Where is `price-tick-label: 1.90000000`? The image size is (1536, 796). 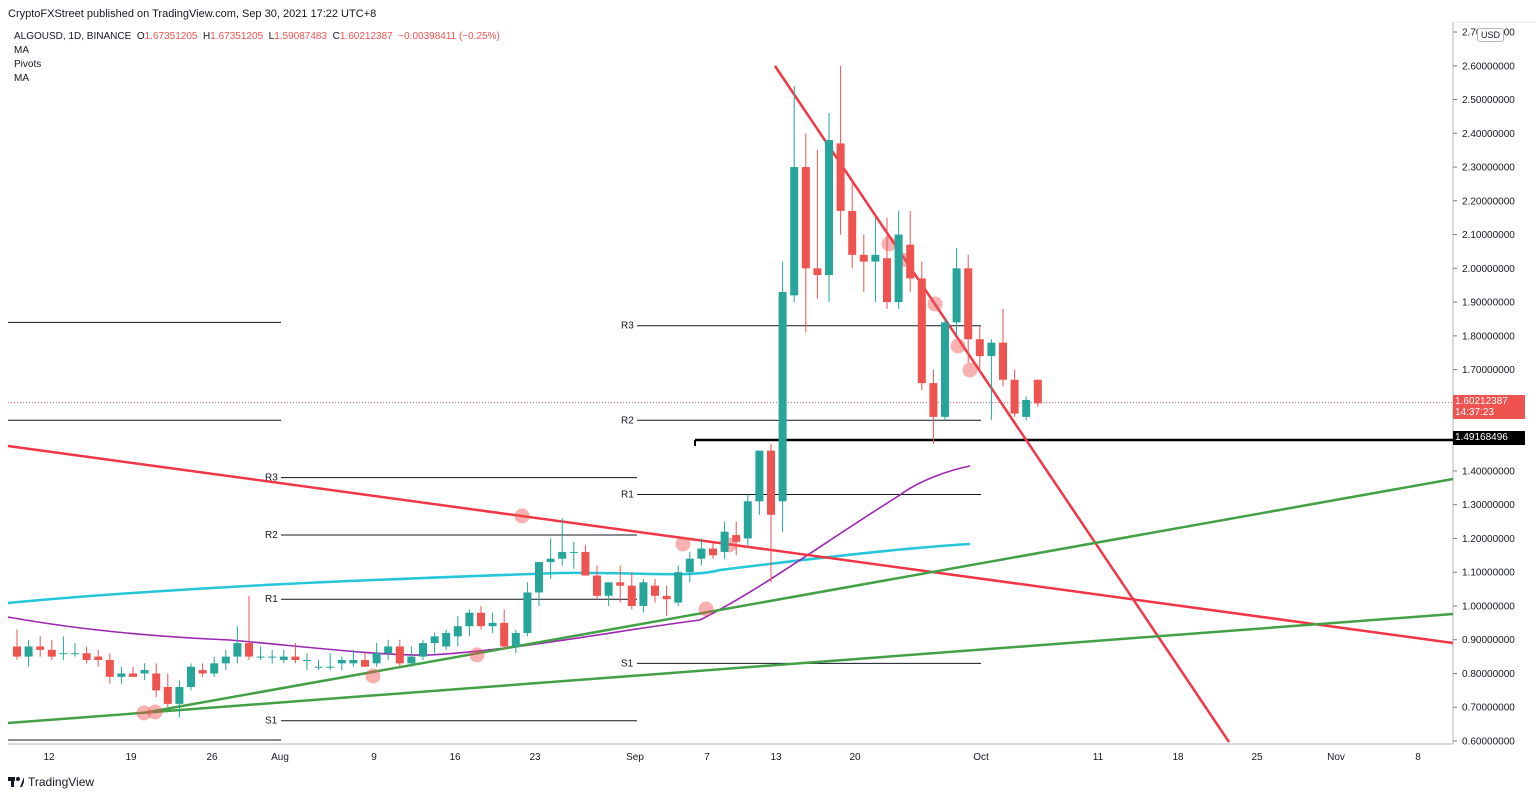 price-tick-label: 1.90000000 is located at coordinates (1488, 303).